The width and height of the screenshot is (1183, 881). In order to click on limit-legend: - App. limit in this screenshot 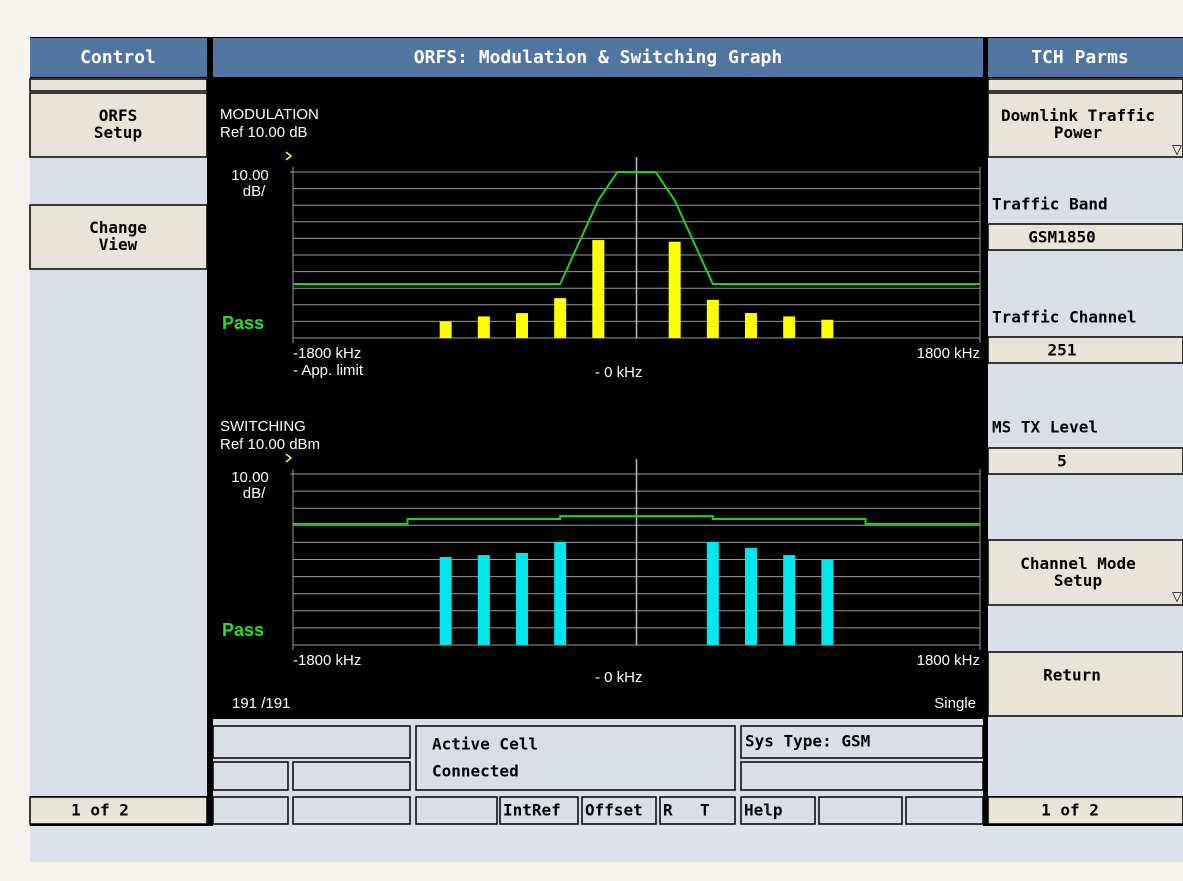, I will do `click(328, 370)`.